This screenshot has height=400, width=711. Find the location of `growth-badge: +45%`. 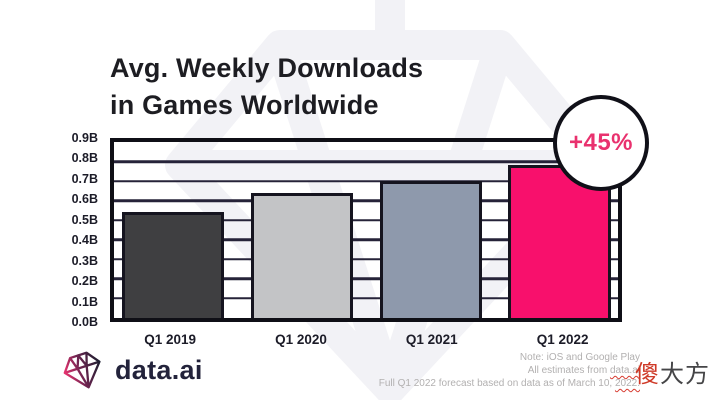

growth-badge: +45% is located at coordinates (601, 143).